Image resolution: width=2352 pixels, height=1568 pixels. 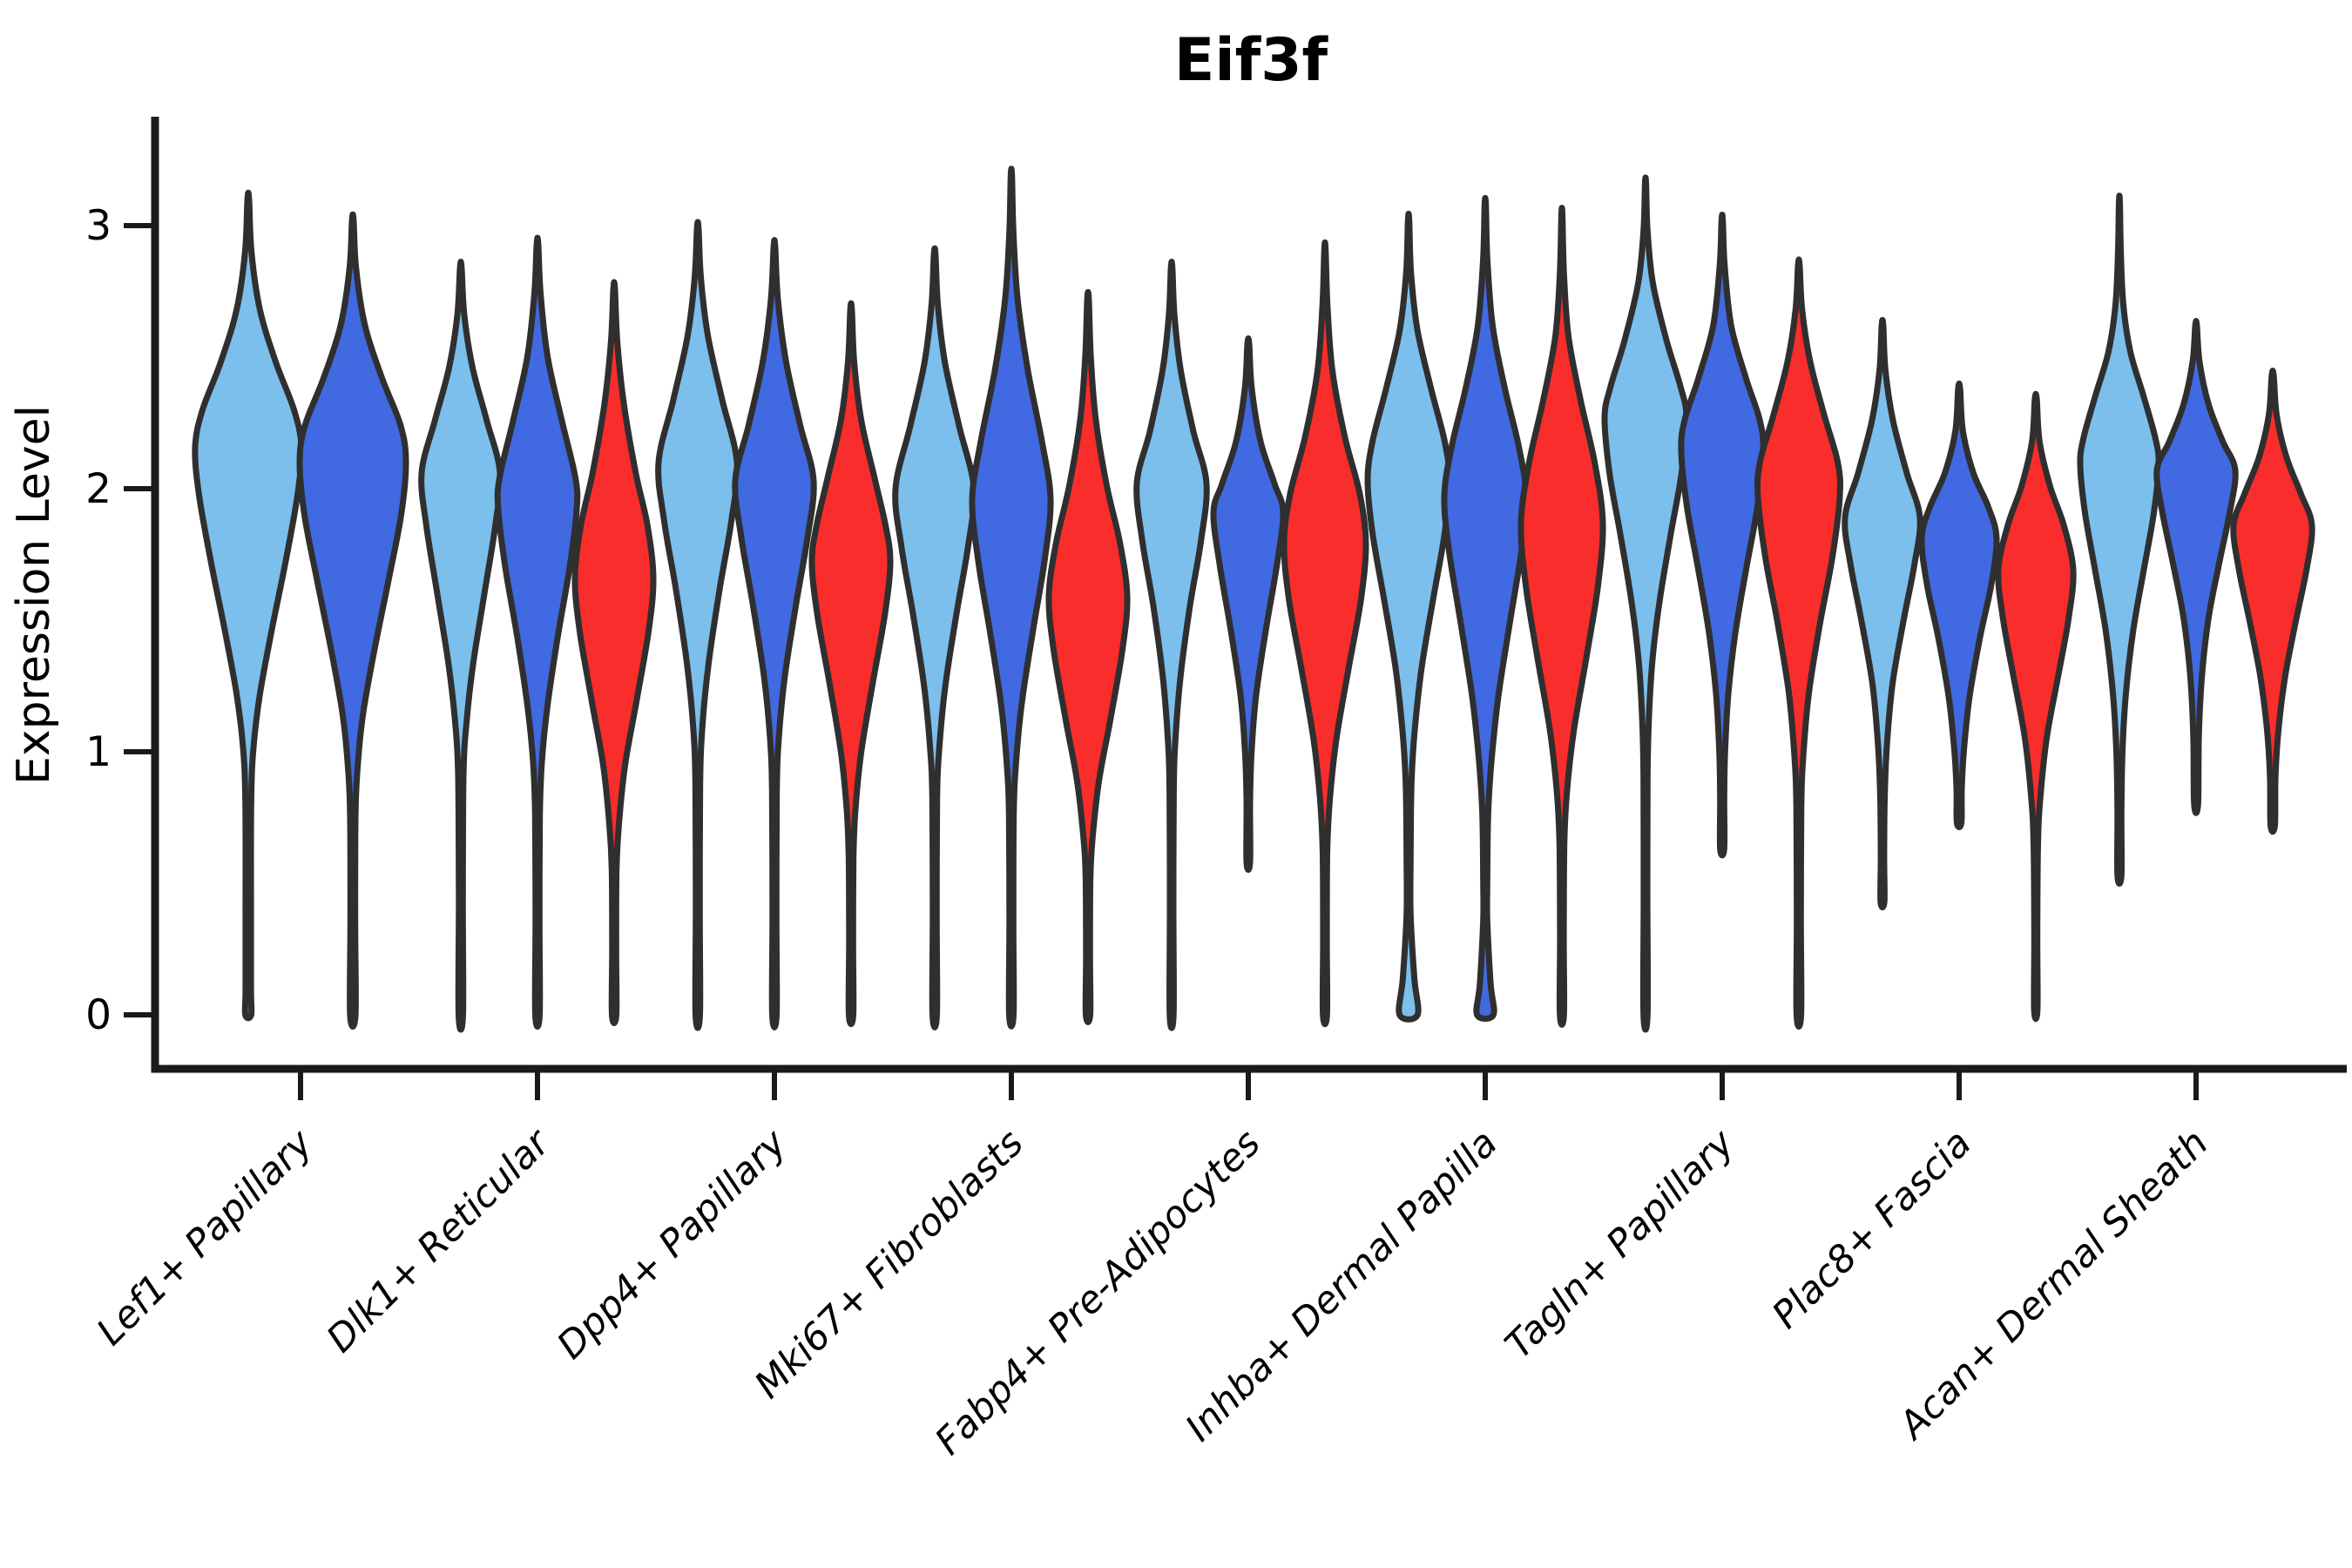 What do you see at coordinates (672, 1244) in the screenshot?
I see `x-tick-label-3: Dpp4+ Papillary` at bounding box center [672, 1244].